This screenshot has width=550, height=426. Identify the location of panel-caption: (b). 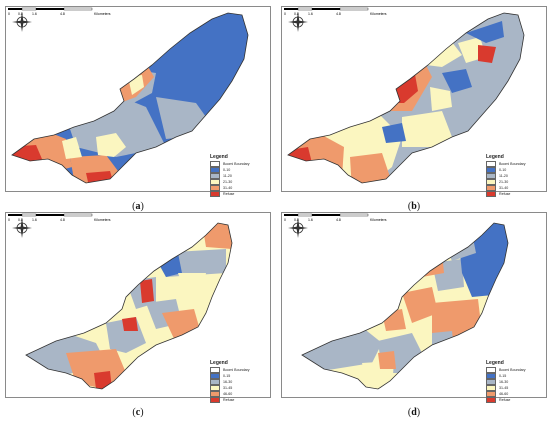
(414, 206).